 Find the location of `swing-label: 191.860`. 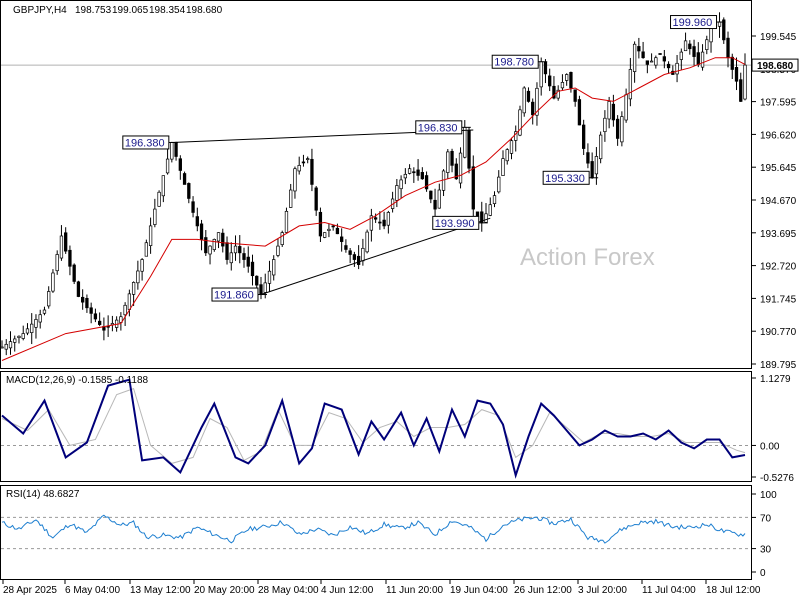

swing-label: 191.860 is located at coordinates (239, 294).